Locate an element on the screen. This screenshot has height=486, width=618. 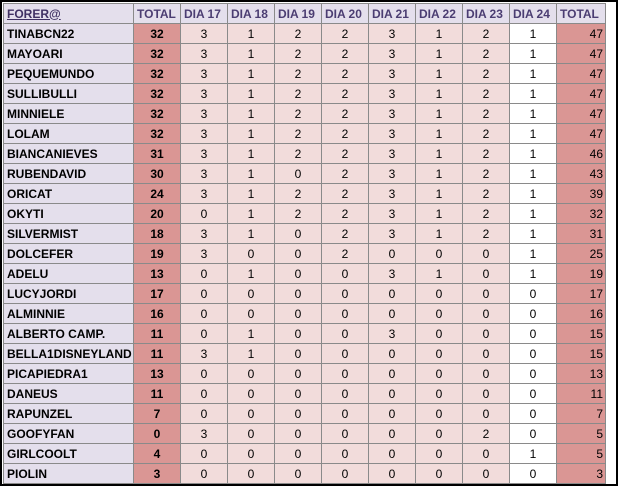
total-cell: 13 is located at coordinates (157, 273).